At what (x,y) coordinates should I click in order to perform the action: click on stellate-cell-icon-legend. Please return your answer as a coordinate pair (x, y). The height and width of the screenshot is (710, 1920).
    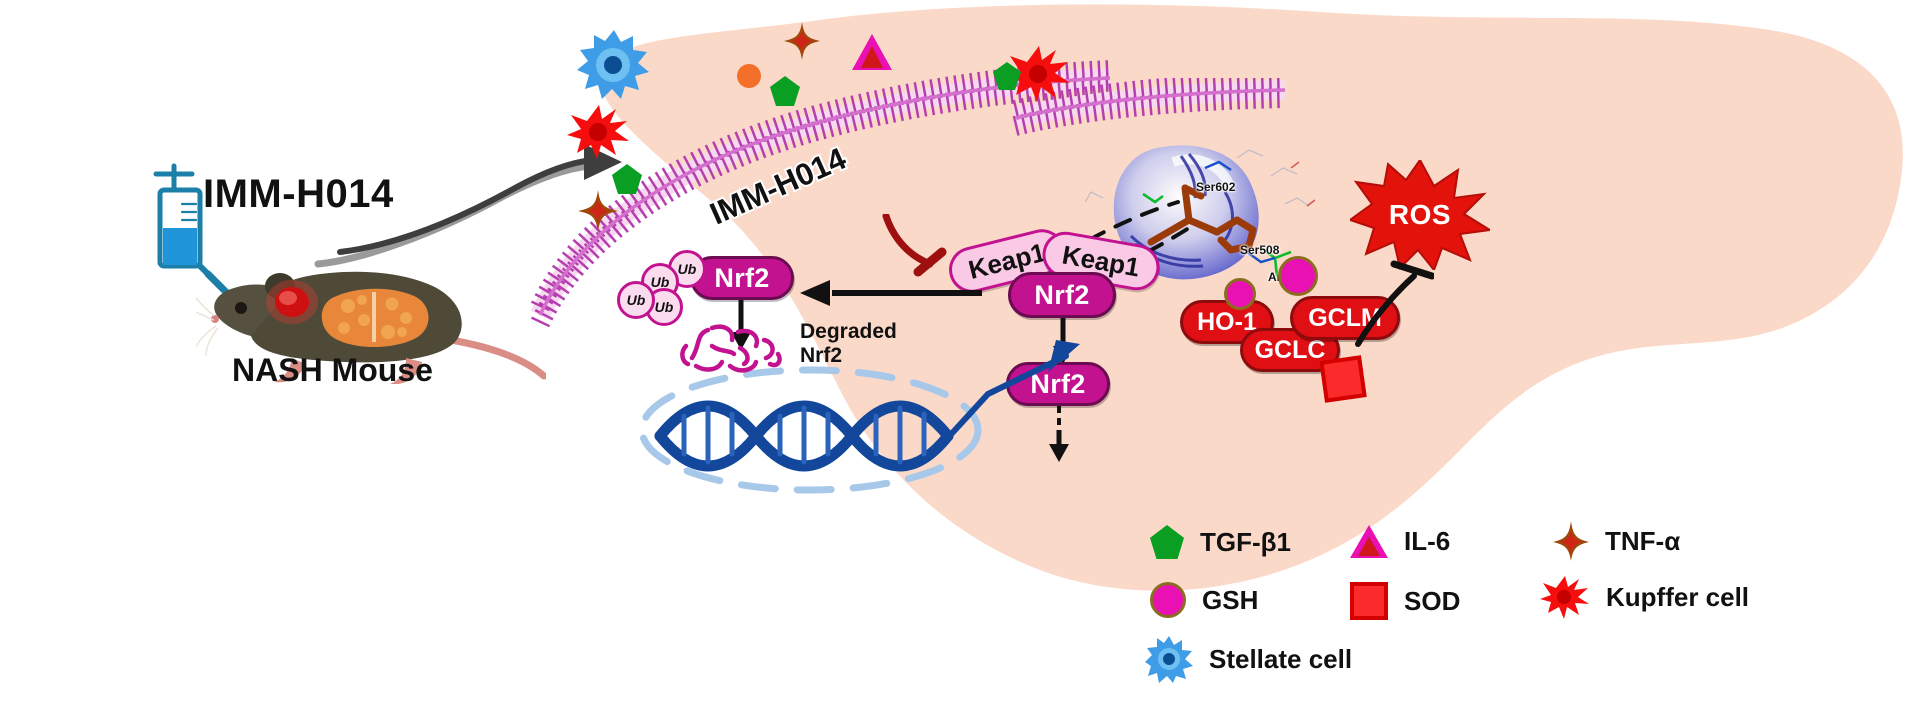
    Looking at the image, I should click on (1169, 659).